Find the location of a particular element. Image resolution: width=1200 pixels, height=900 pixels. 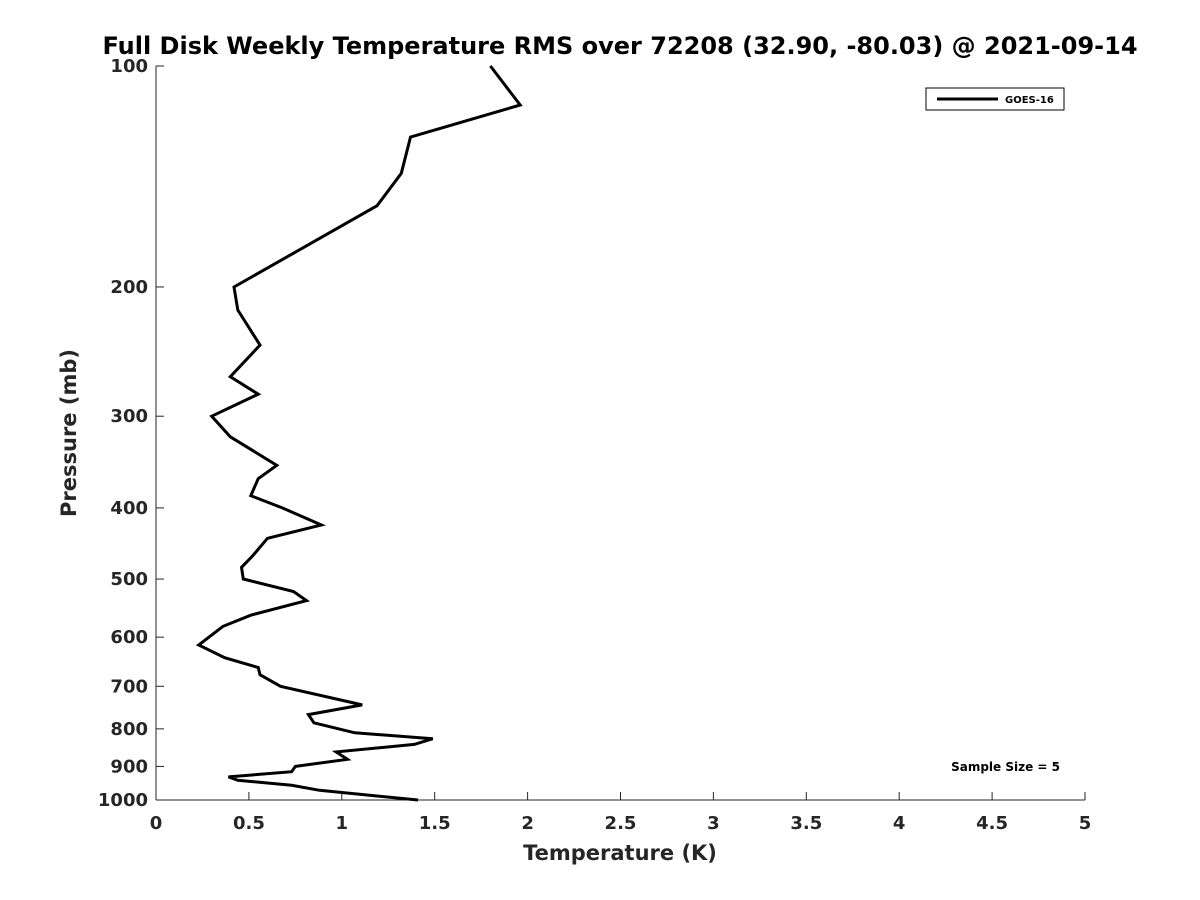

x-tick-label: 4 is located at coordinates (899, 823).